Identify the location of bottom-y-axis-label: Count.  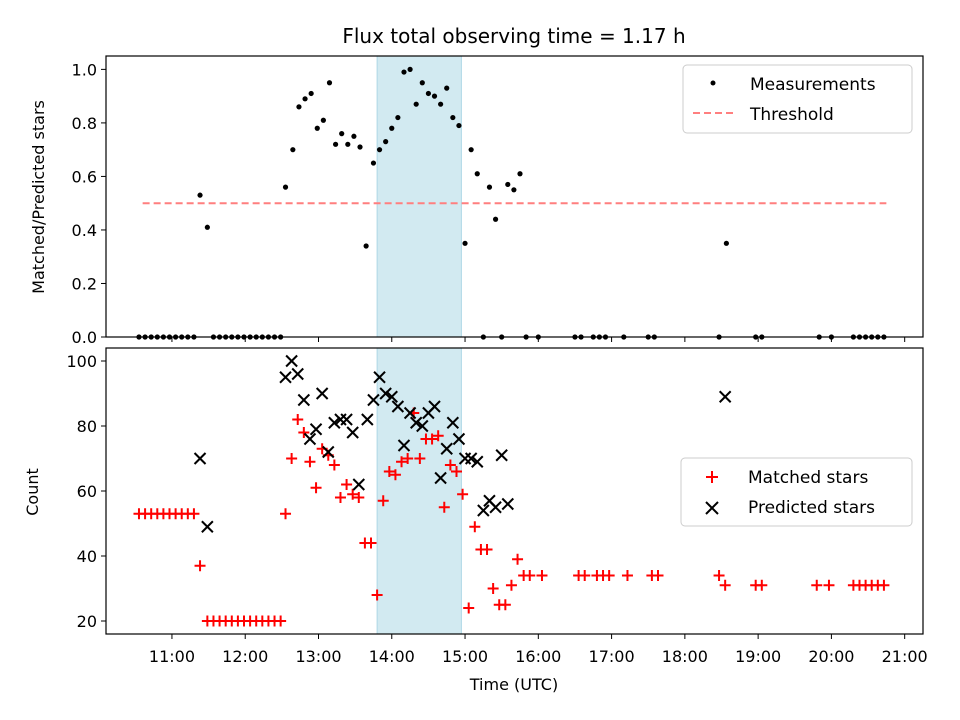
(32, 492).